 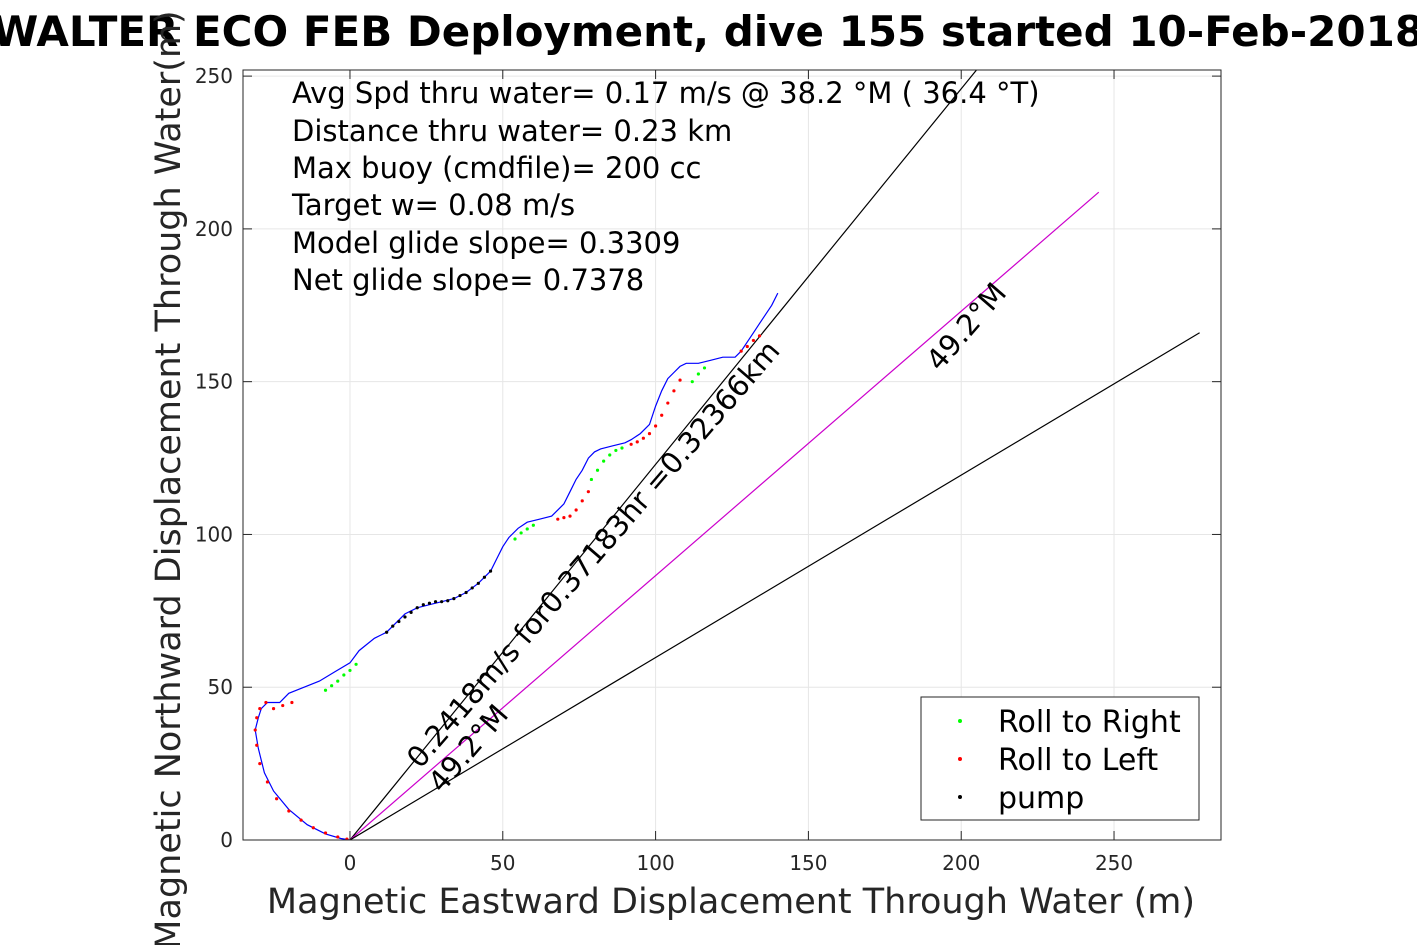 What do you see at coordinates (226, 840) in the screenshot?
I see `y-tick-label: 0` at bounding box center [226, 840].